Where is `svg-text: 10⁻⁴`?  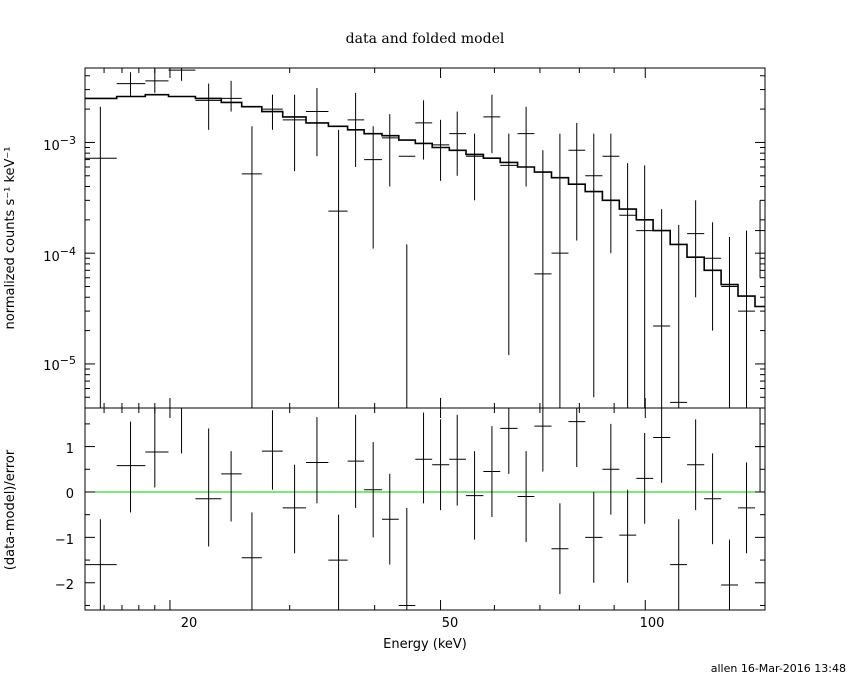 svg-text: 10⁻⁴ is located at coordinates (59, 255).